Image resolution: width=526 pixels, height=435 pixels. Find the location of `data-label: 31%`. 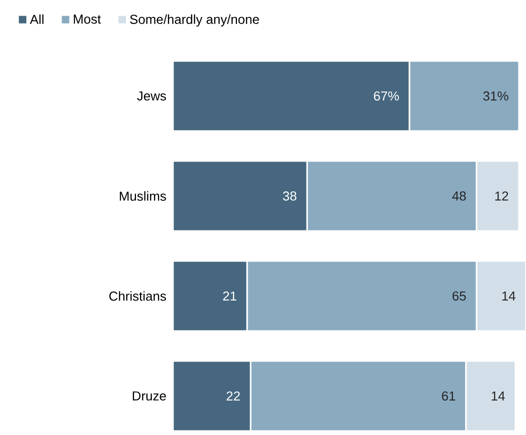

data-label: 31% is located at coordinates (495, 96).